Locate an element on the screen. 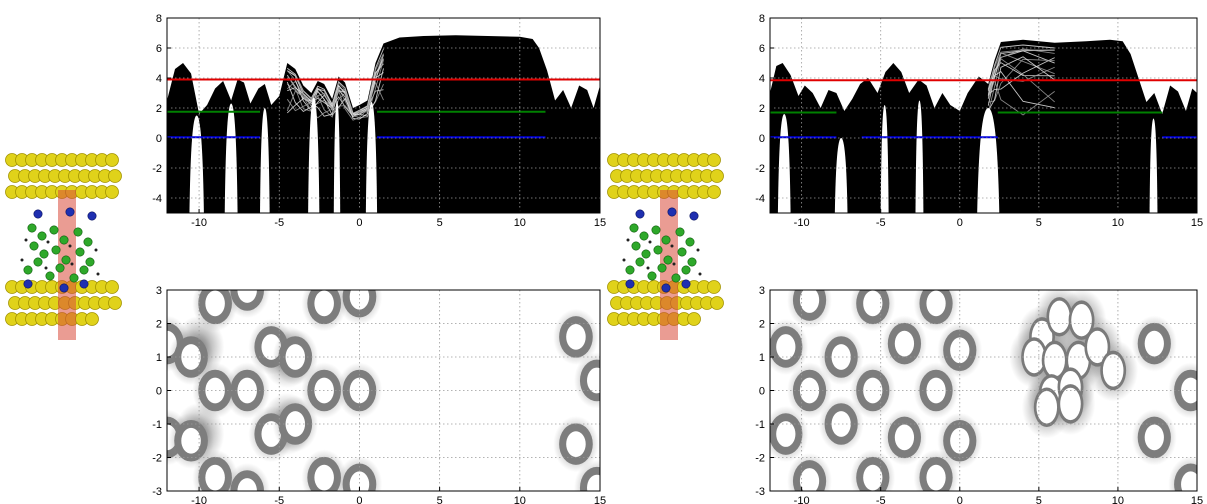 The width and height of the screenshot is (1207, 504). plot-frame is located at coordinates (383, 390).